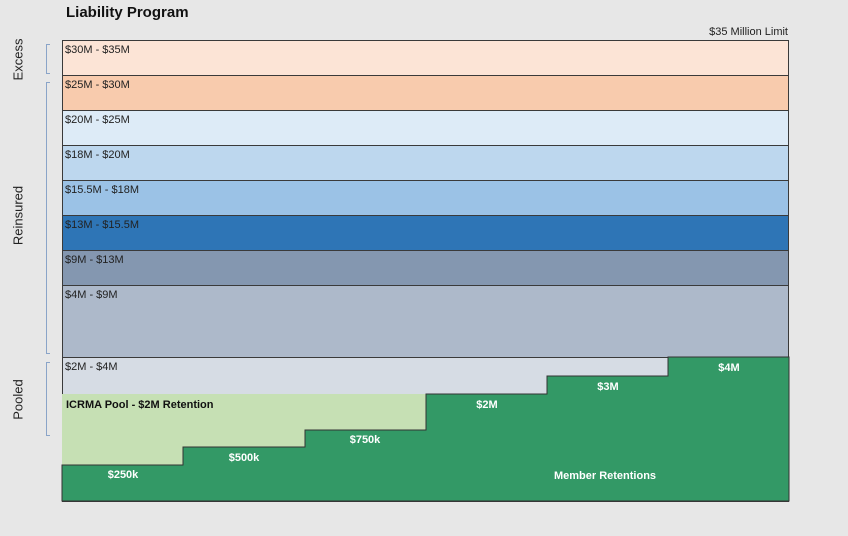 Image resolution: width=848 pixels, height=536 pixels. Describe the element at coordinates (97, 120) in the screenshot. I see `layer-label: $20M - $25M` at that location.